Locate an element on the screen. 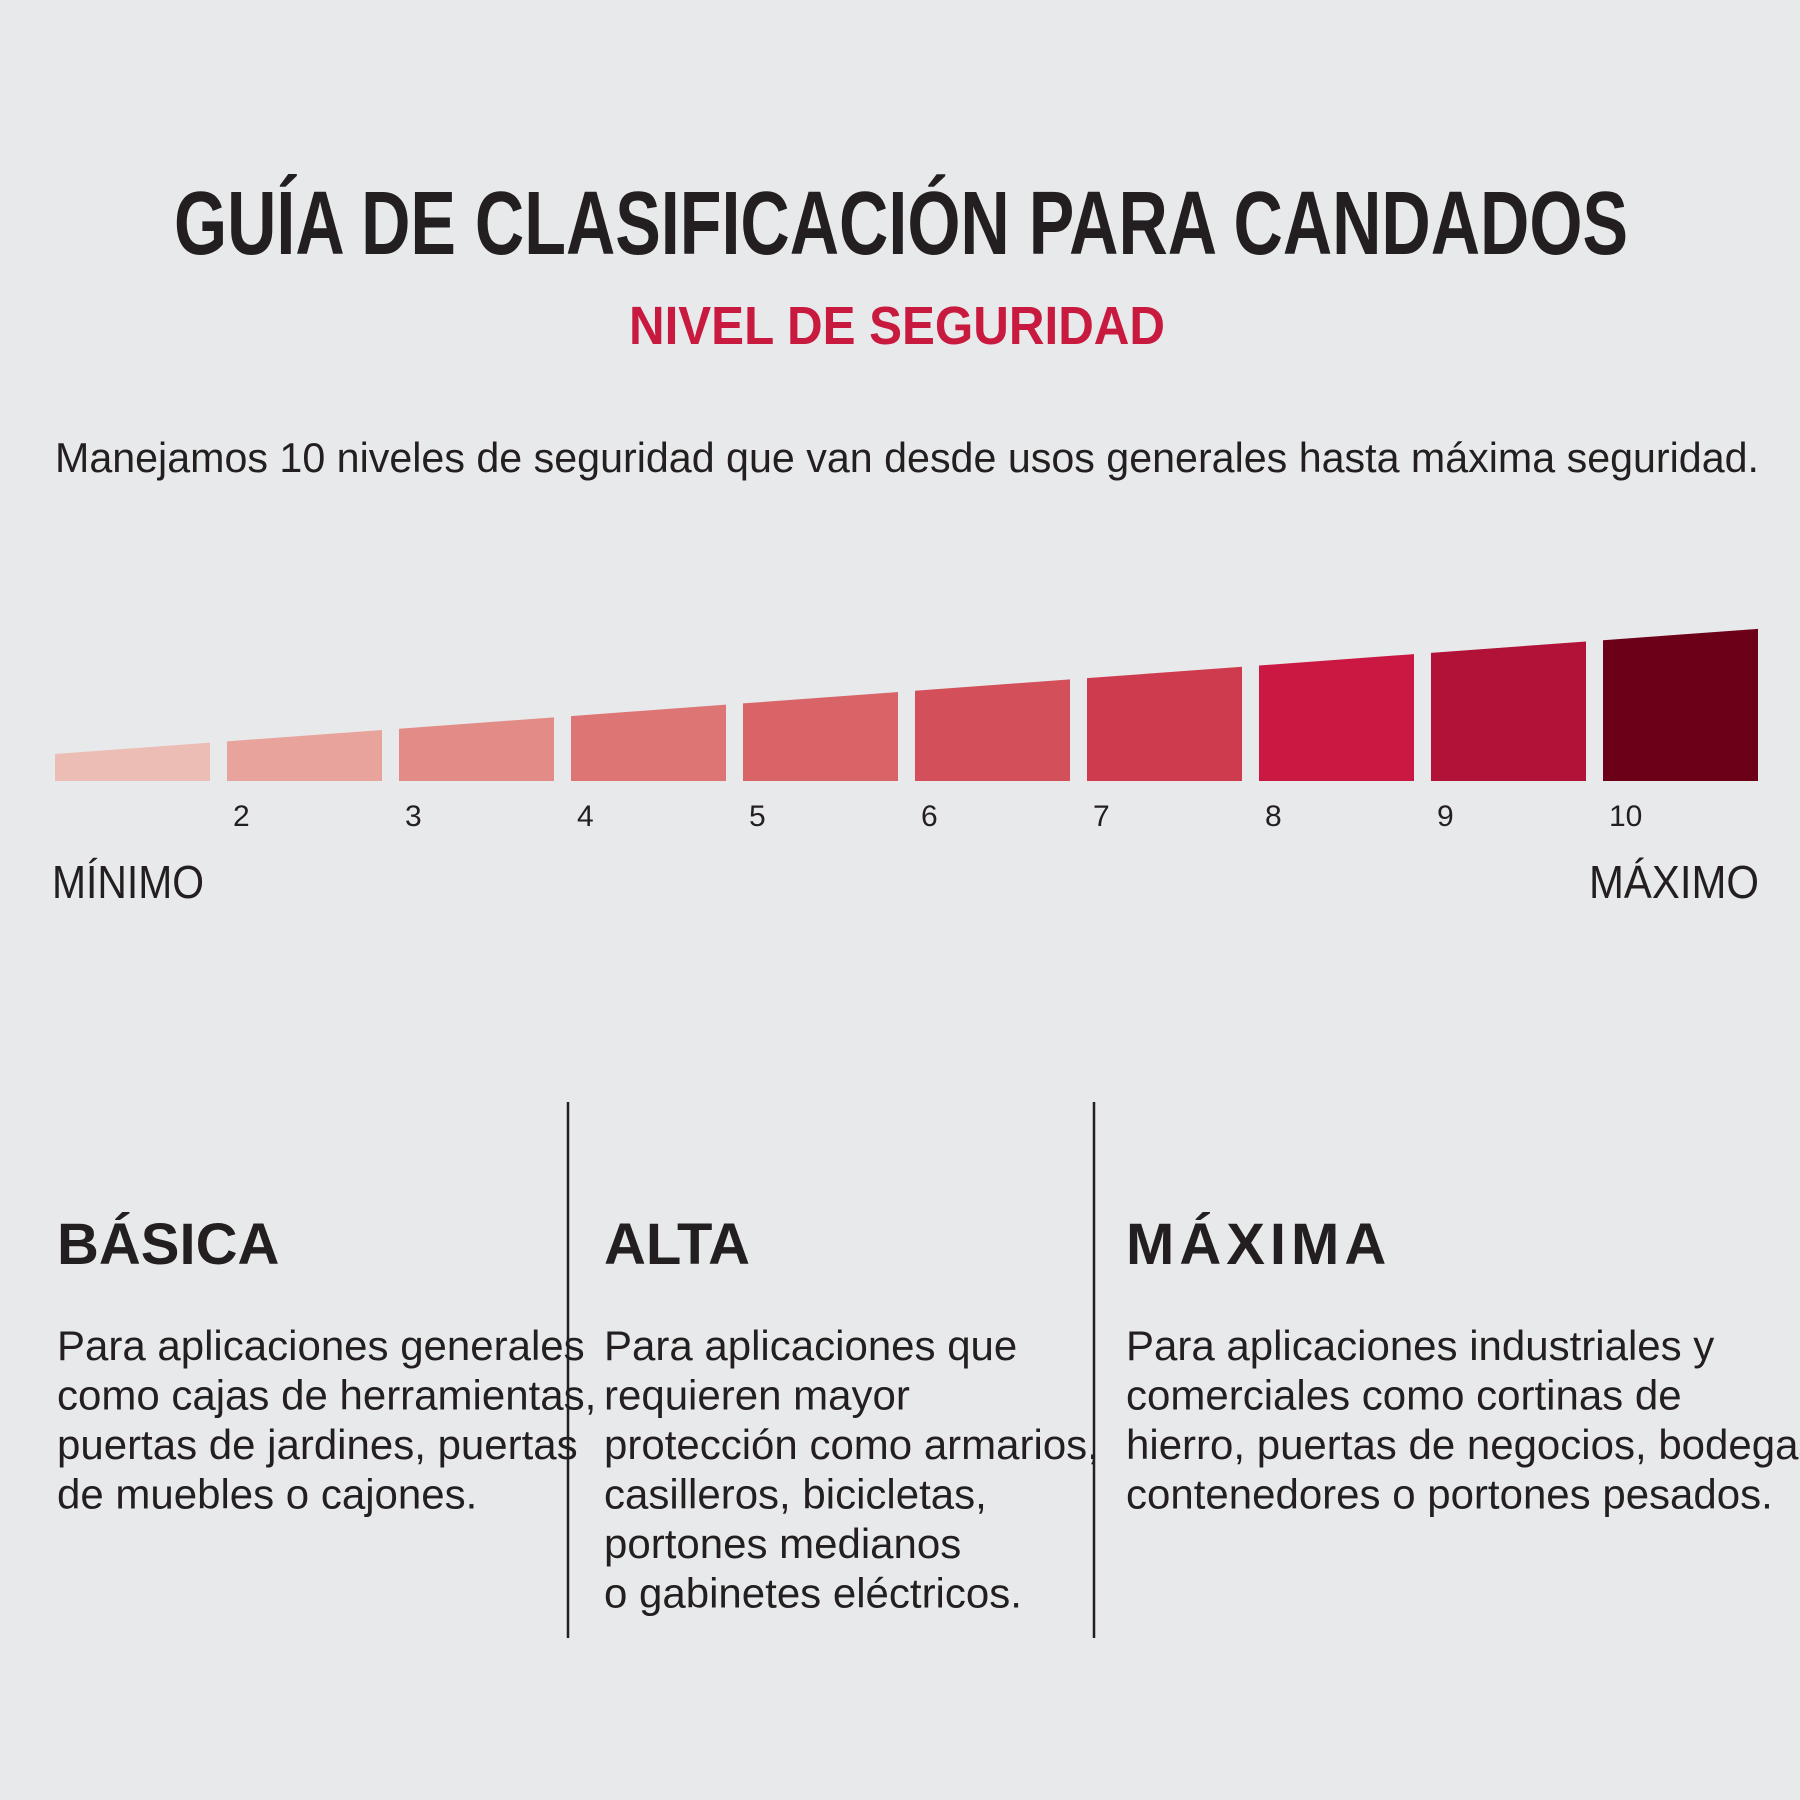  level-label: 10 is located at coordinates (1625, 816).